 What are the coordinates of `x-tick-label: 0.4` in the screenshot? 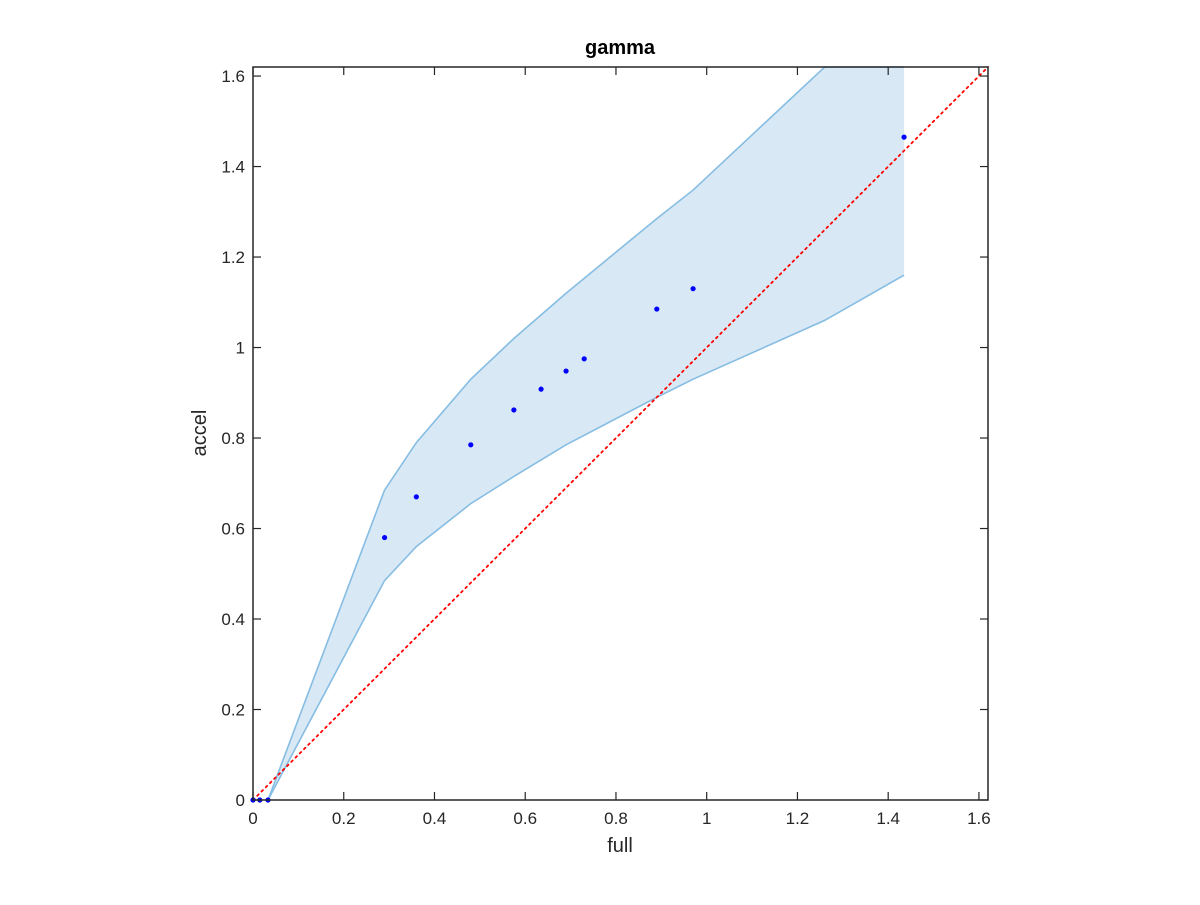 It's located at (435, 818).